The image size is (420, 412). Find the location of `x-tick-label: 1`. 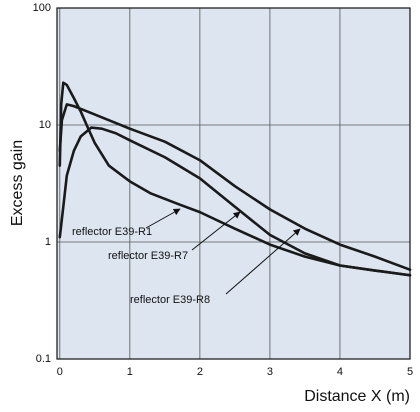

x-tick-label: 1 is located at coordinates (130, 372).